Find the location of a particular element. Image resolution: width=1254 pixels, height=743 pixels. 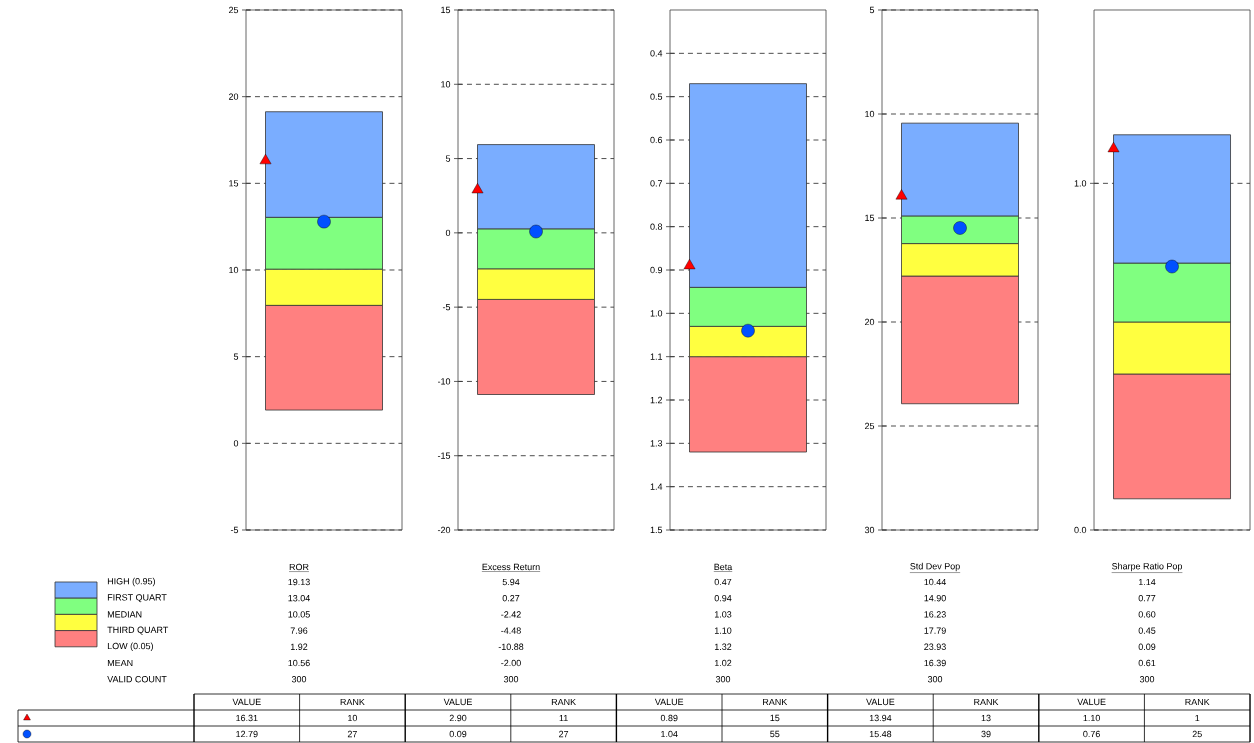

y-tick-label: 1.1 is located at coordinates (656, 356).